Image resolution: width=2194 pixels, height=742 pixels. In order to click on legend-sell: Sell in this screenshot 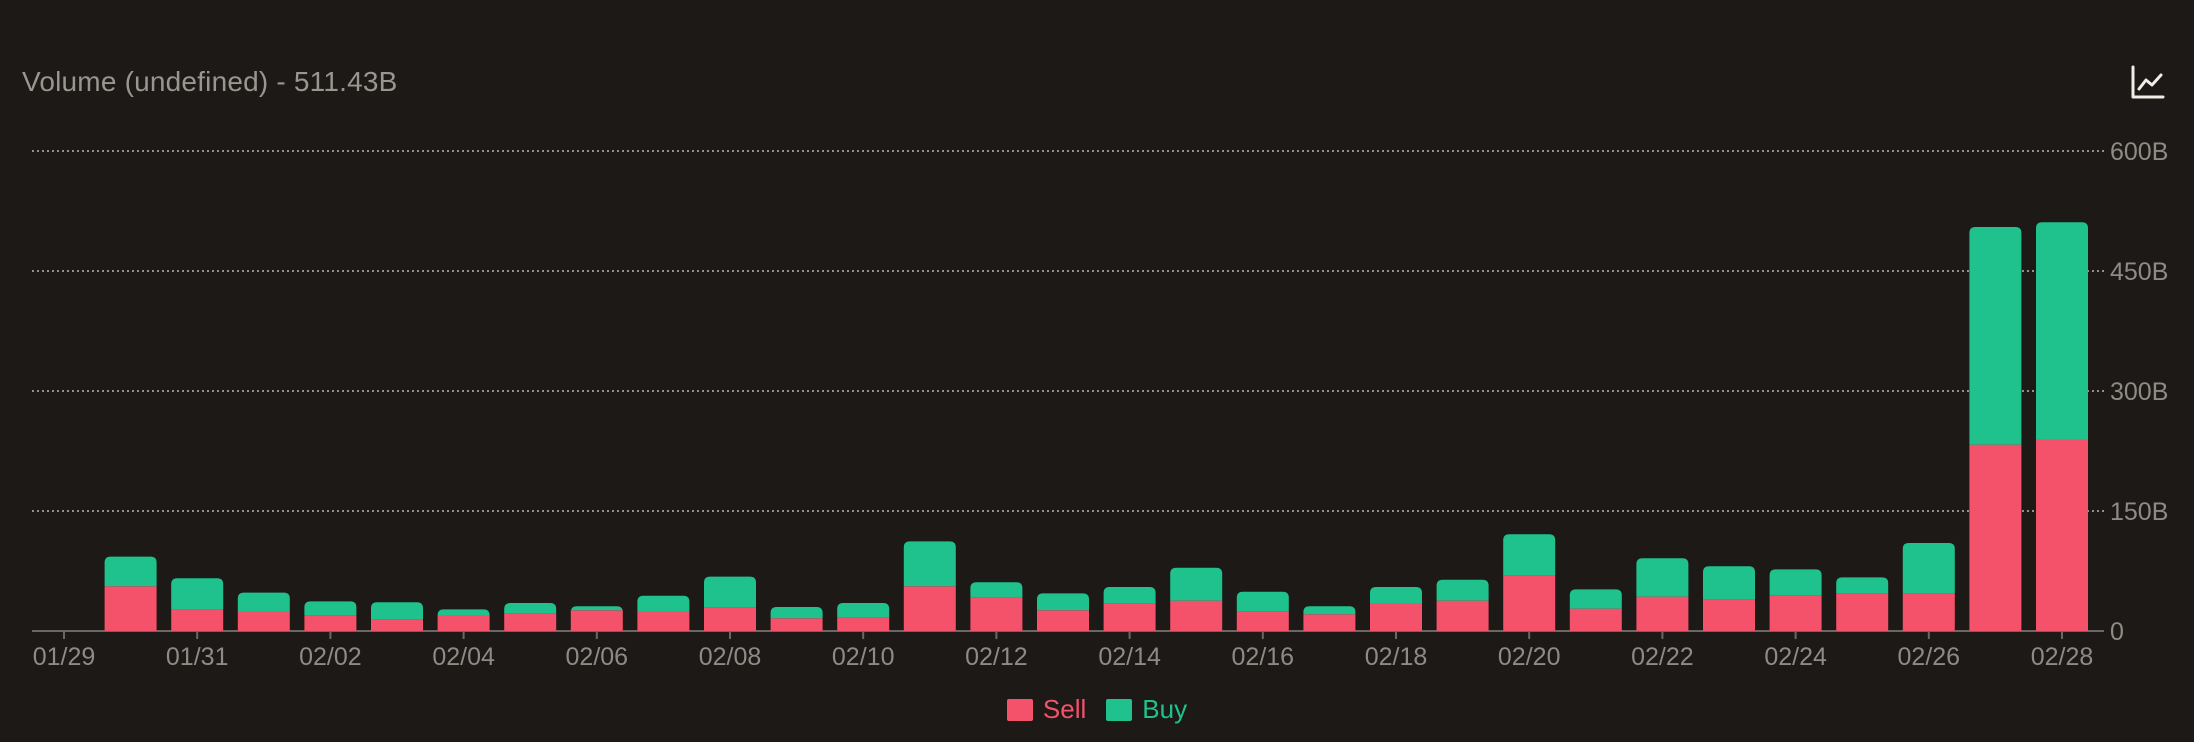, I will do `click(1046, 709)`.